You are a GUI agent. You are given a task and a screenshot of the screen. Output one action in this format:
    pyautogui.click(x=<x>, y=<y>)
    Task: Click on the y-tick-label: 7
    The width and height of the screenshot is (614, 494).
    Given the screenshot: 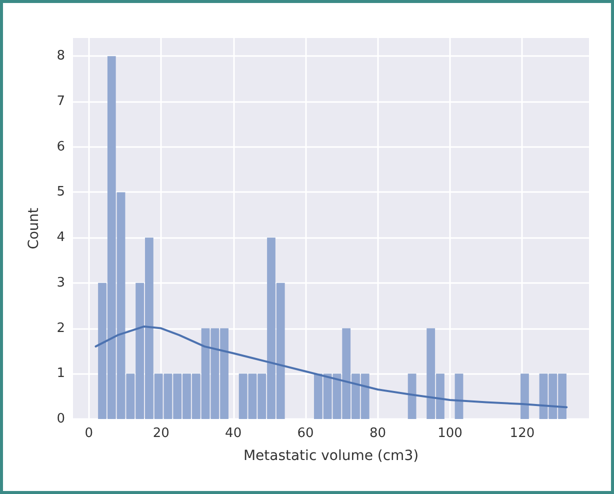 What is the action you would take?
    pyautogui.click(x=60, y=101)
    